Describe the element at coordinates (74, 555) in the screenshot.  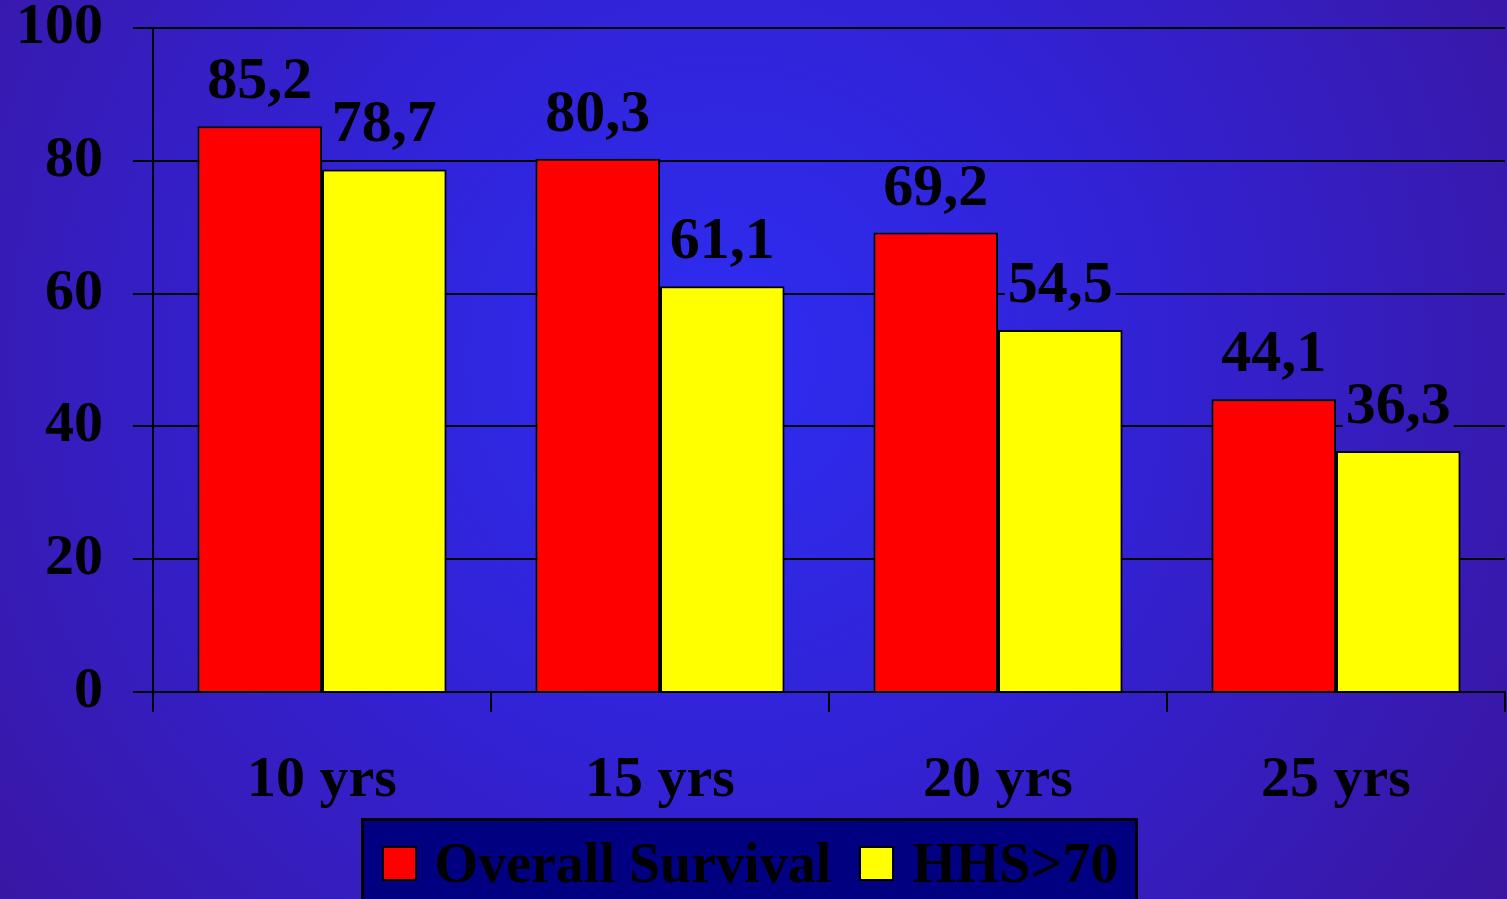
I see `y-tick-label: 20` at that location.